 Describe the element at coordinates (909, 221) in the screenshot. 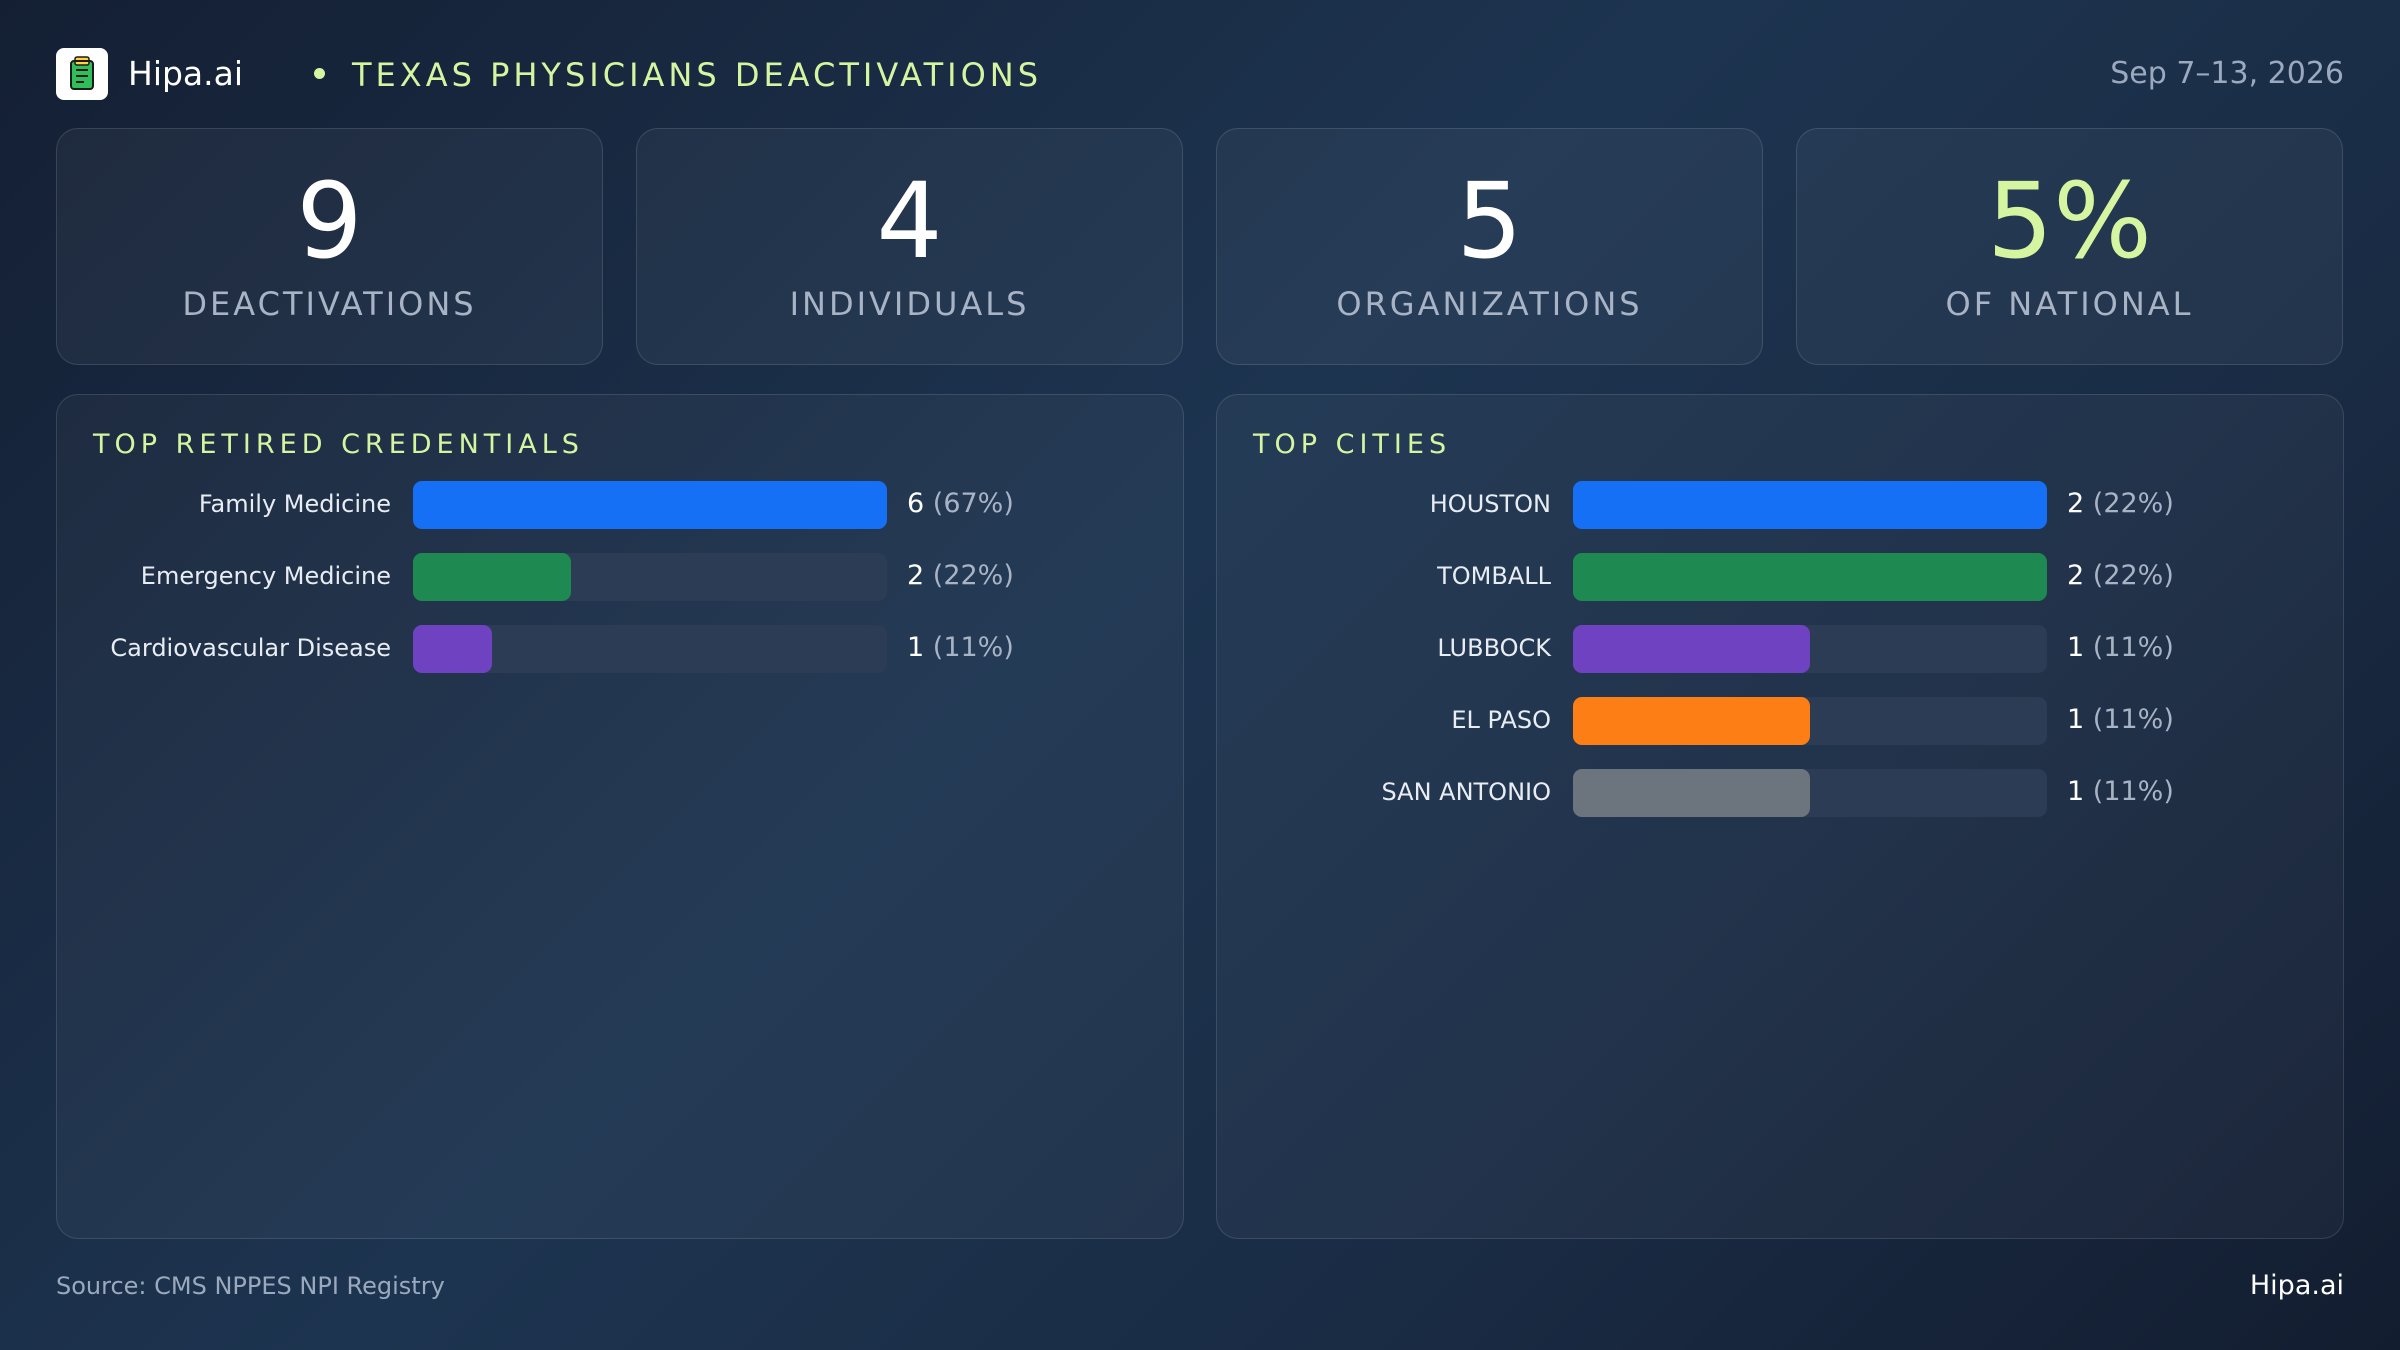

I see `stat-value: 4` at that location.